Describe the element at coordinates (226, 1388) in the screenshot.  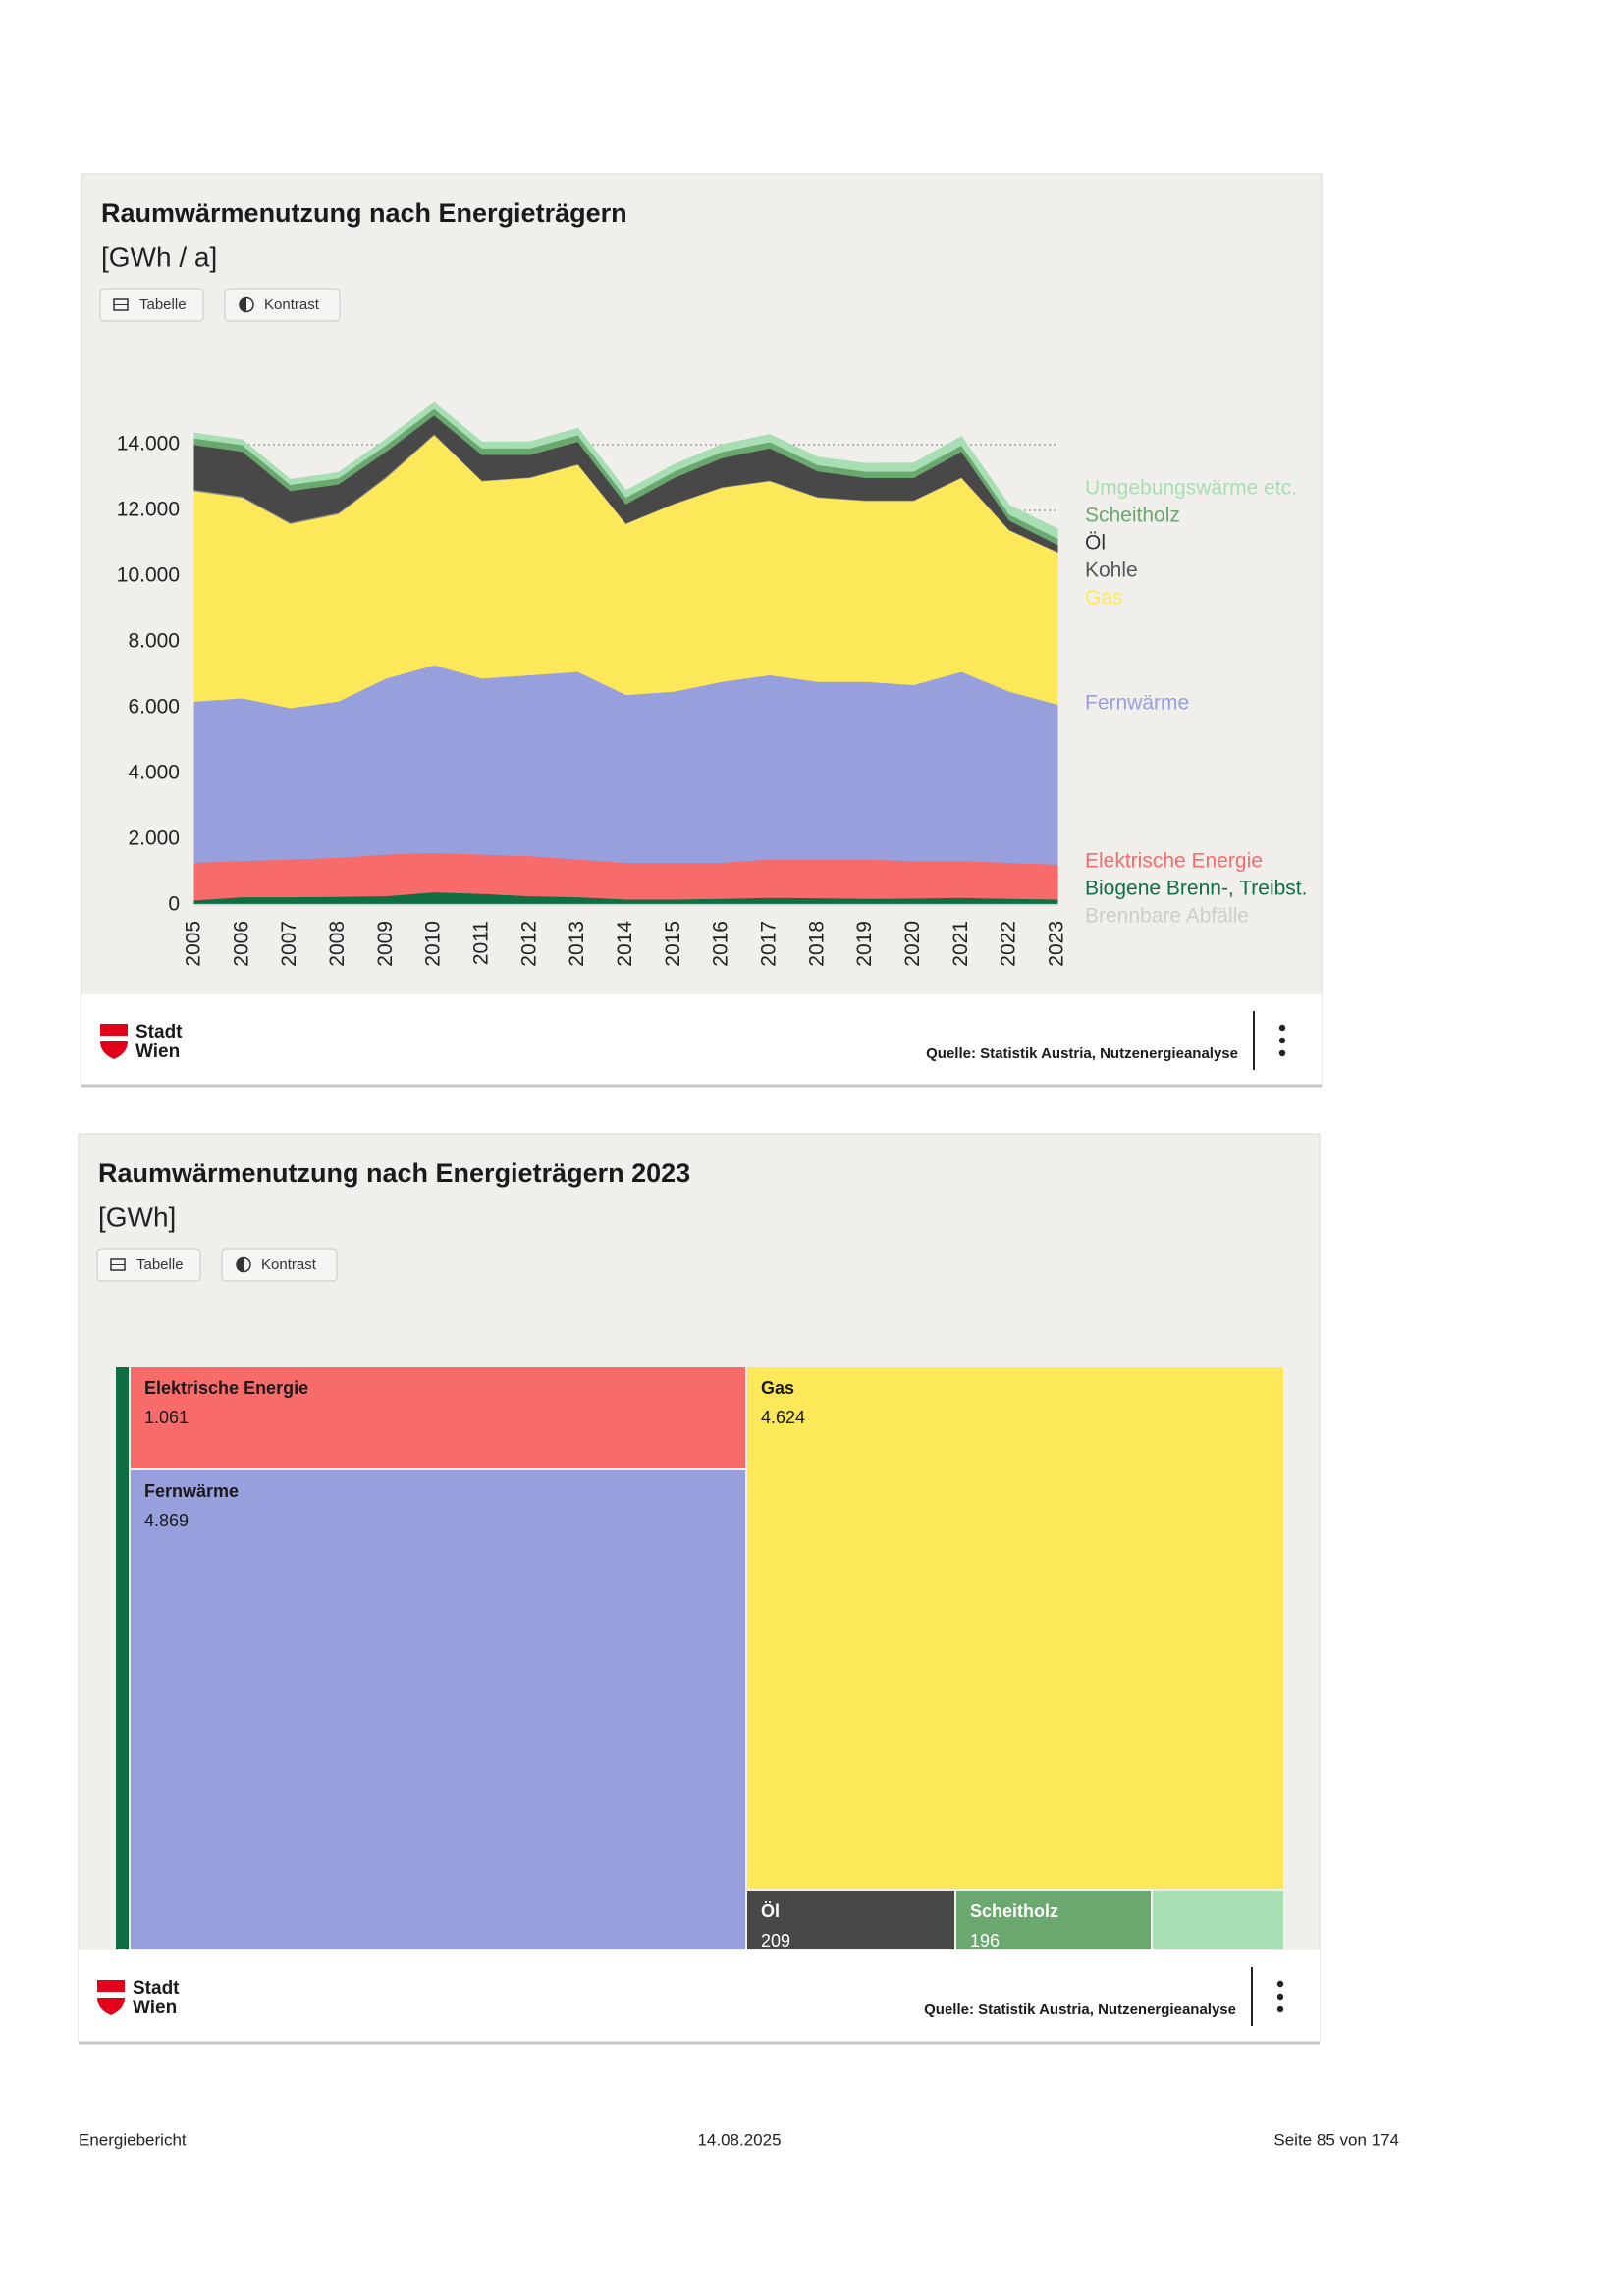
I see `tile-label: Elektrische Energie` at that location.